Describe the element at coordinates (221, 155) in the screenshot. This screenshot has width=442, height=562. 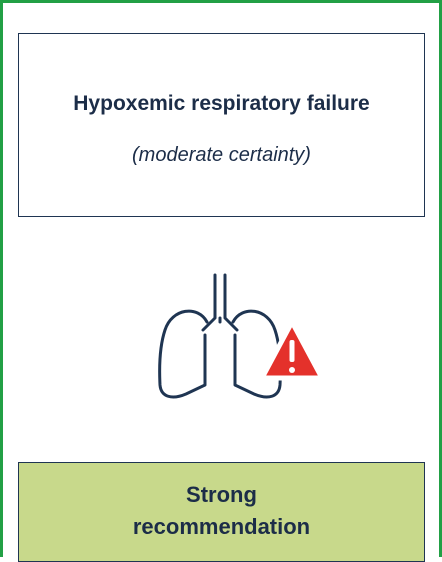
I see `certainty: (moderate certainty)` at that location.